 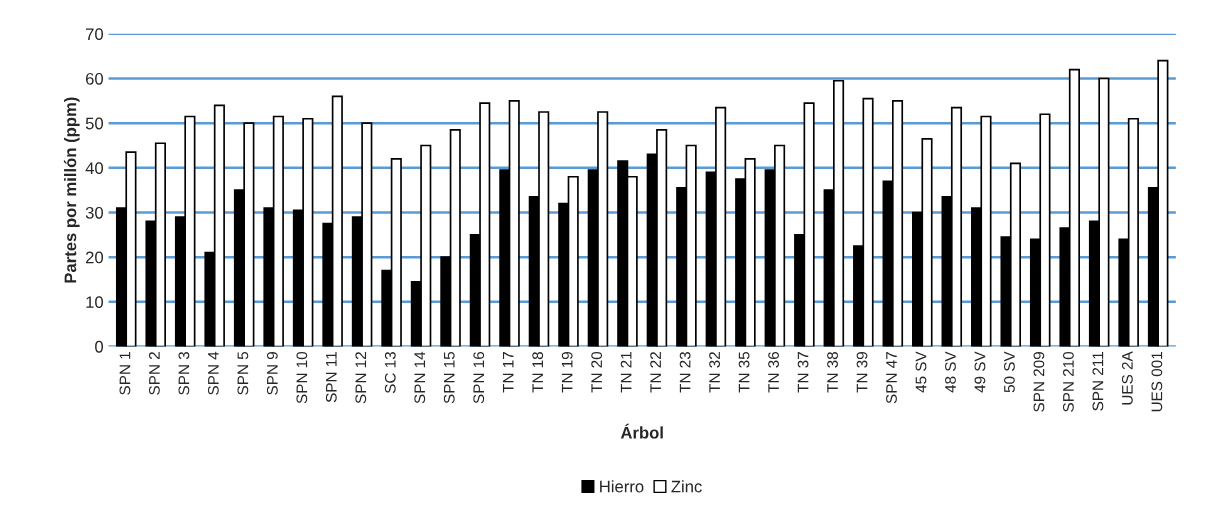 What do you see at coordinates (567, 372) in the screenshot?
I see `x-tick-label: TN 19` at bounding box center [567, 372].